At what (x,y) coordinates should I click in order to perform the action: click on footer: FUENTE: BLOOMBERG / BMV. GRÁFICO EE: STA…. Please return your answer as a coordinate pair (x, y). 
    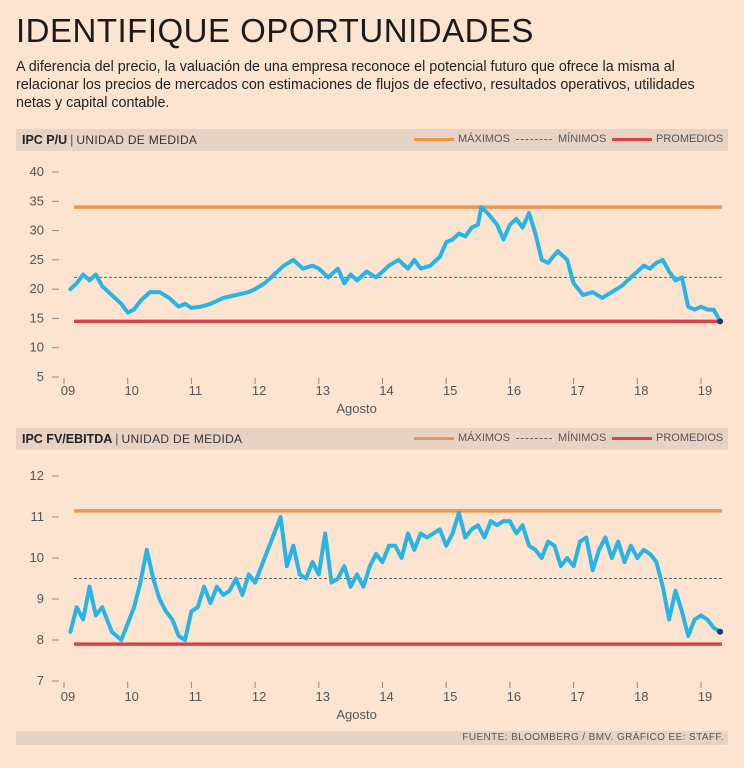
    Looking at the image, I should click on (372, 738).